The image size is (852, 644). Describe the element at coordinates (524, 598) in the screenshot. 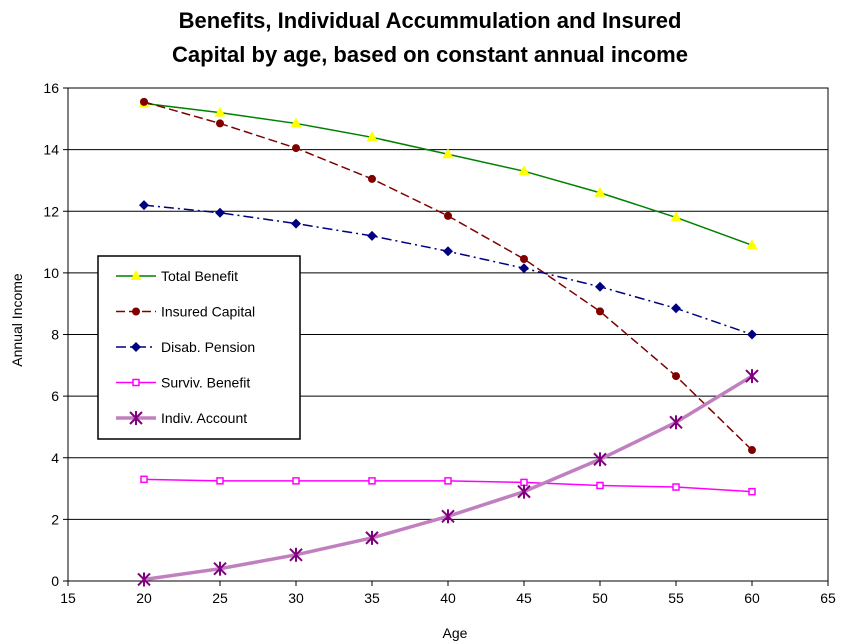

I see `x-tick-label: 45` at that location.